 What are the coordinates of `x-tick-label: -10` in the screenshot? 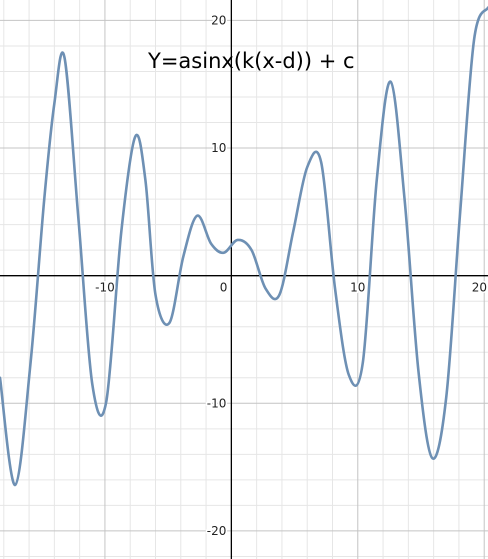 It's located at (105, 288).